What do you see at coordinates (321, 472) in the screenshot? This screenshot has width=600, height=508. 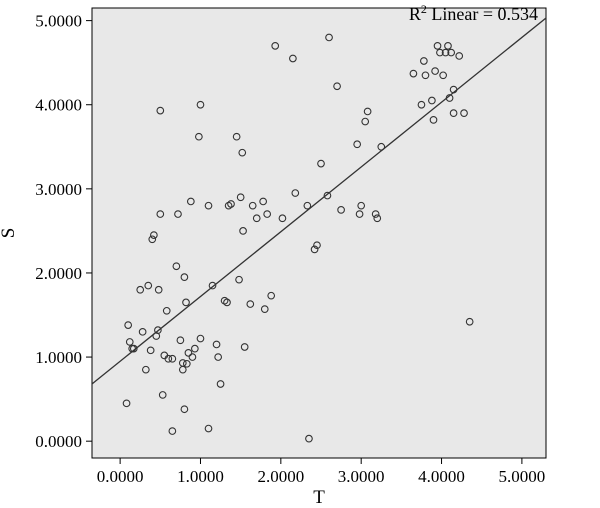 I see `x-axis: 0.0000 1.0000 2.0000 3.0000 4.0000 5.0000` at bounding box center [321, 472].